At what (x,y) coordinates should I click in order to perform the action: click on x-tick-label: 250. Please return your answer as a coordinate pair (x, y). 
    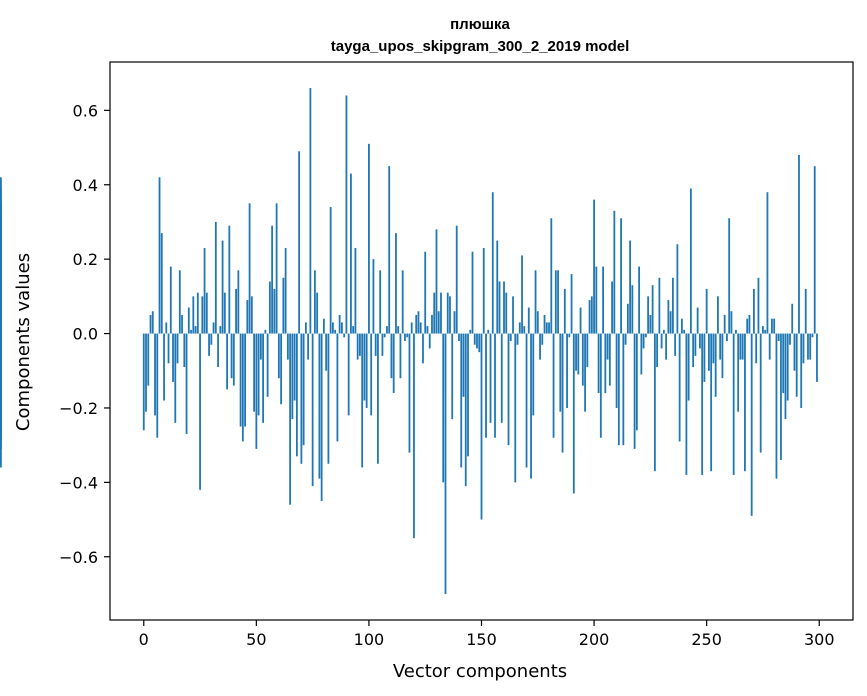
    Looking at the image, I should click on (706, 639).